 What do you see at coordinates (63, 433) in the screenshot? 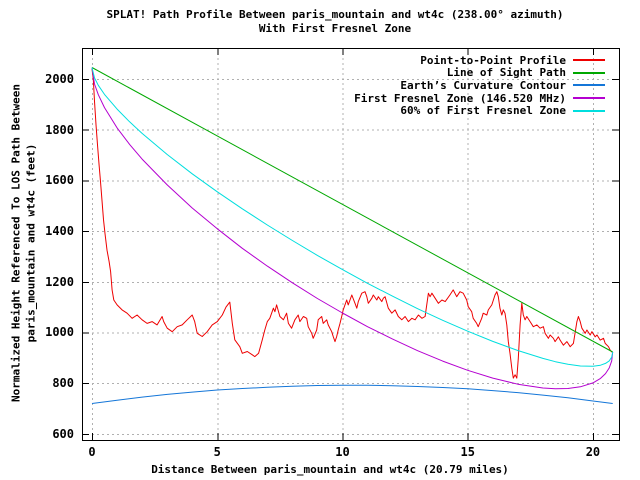
I see `y-tick-label-600: 600` at bounding box center [63, 433].